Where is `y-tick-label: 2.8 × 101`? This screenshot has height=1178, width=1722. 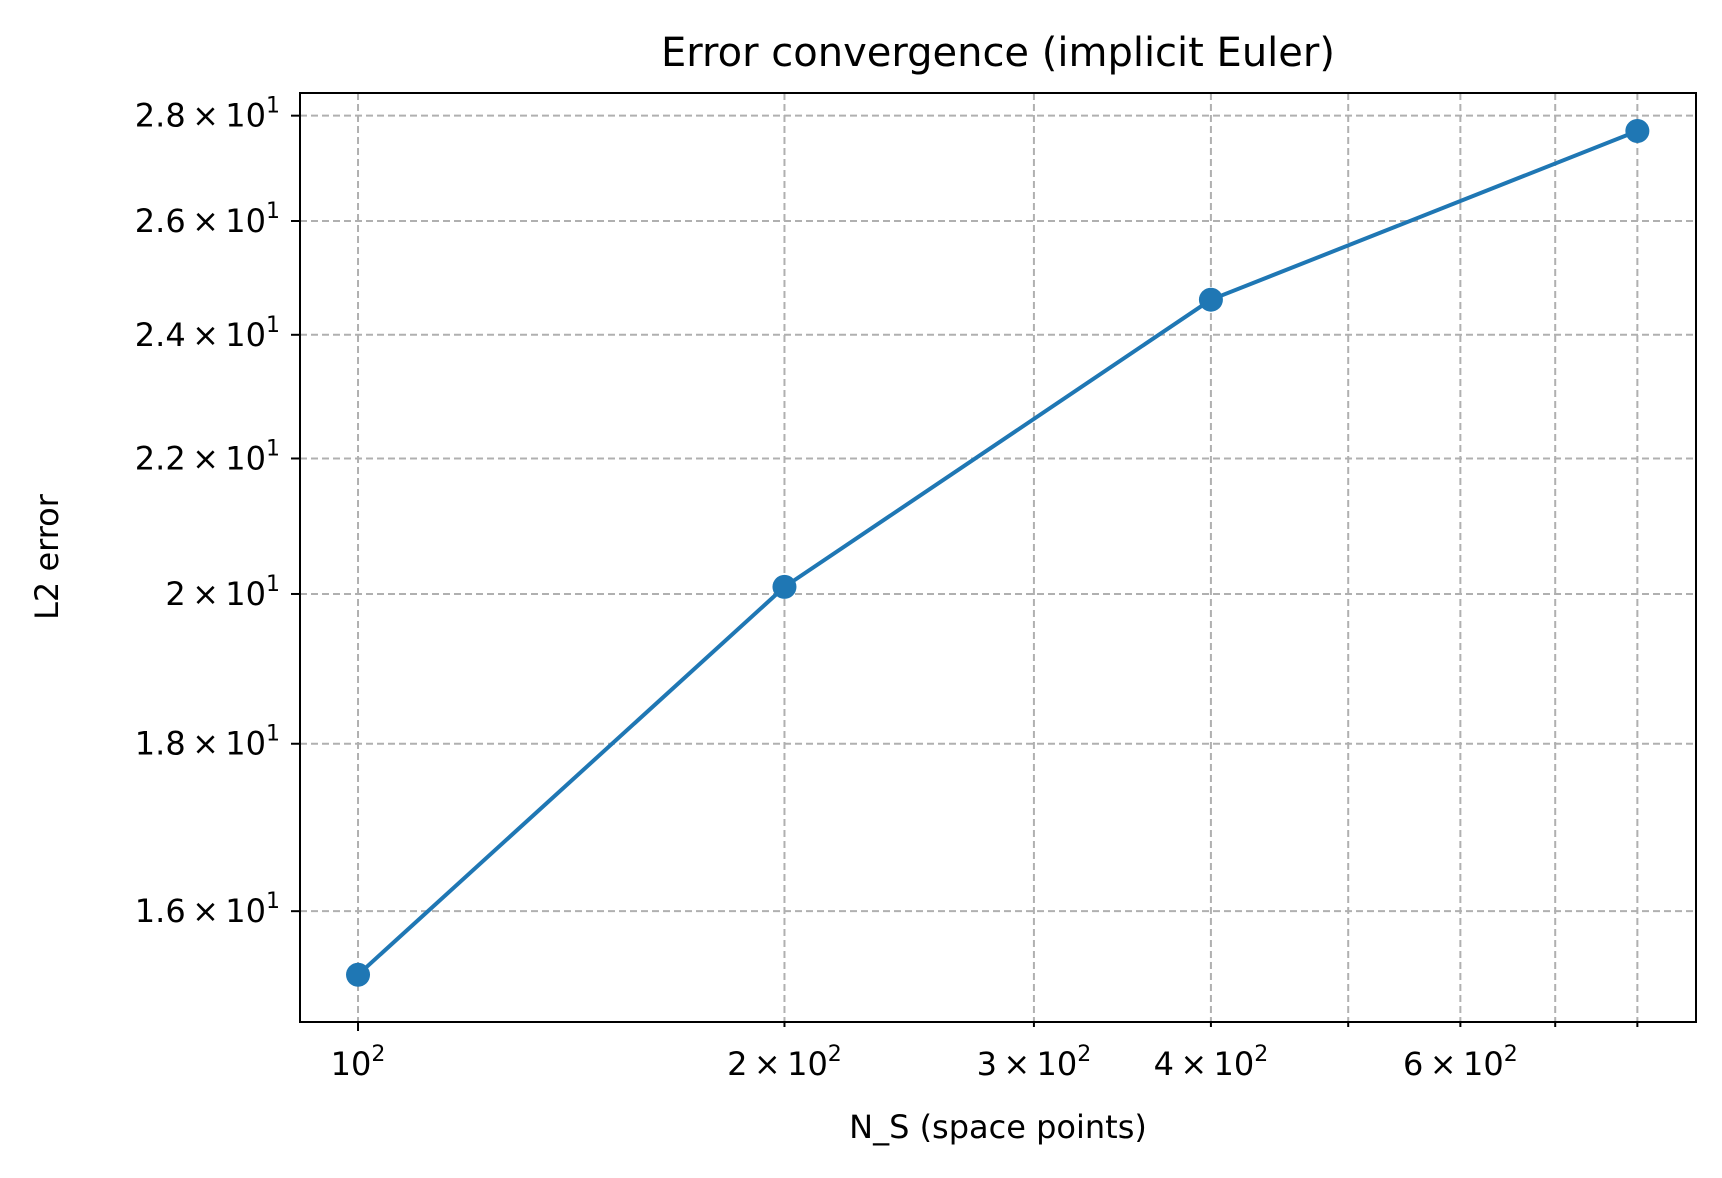
y-tick-label: 2.8 × 101 is located at coordinates (207, 114).